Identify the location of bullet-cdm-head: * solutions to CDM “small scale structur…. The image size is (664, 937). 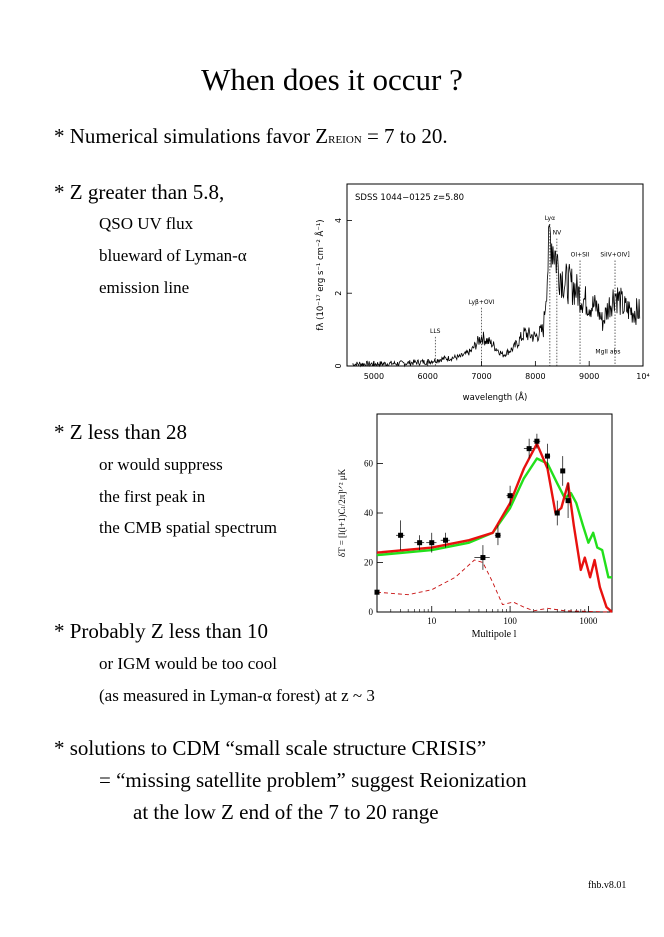
(270, 748).